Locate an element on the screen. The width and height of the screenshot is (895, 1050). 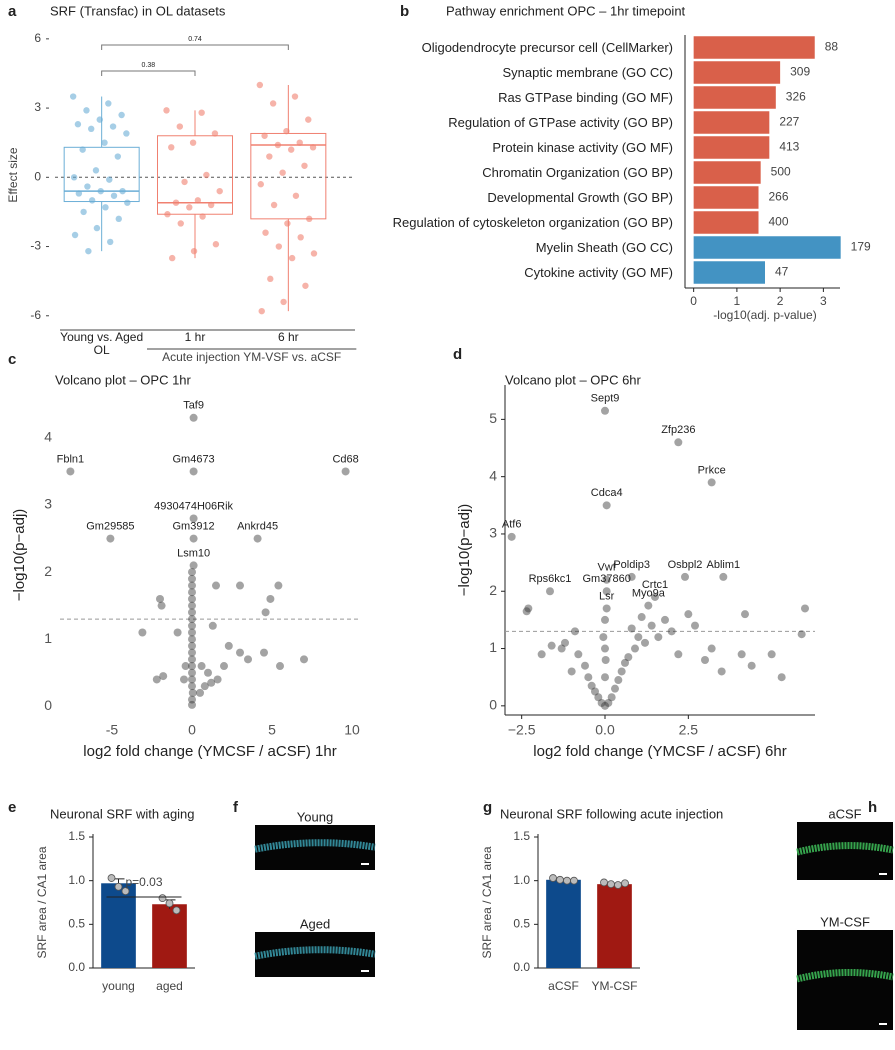
y-tick-label: 5 is located at coordinates (493, 418).